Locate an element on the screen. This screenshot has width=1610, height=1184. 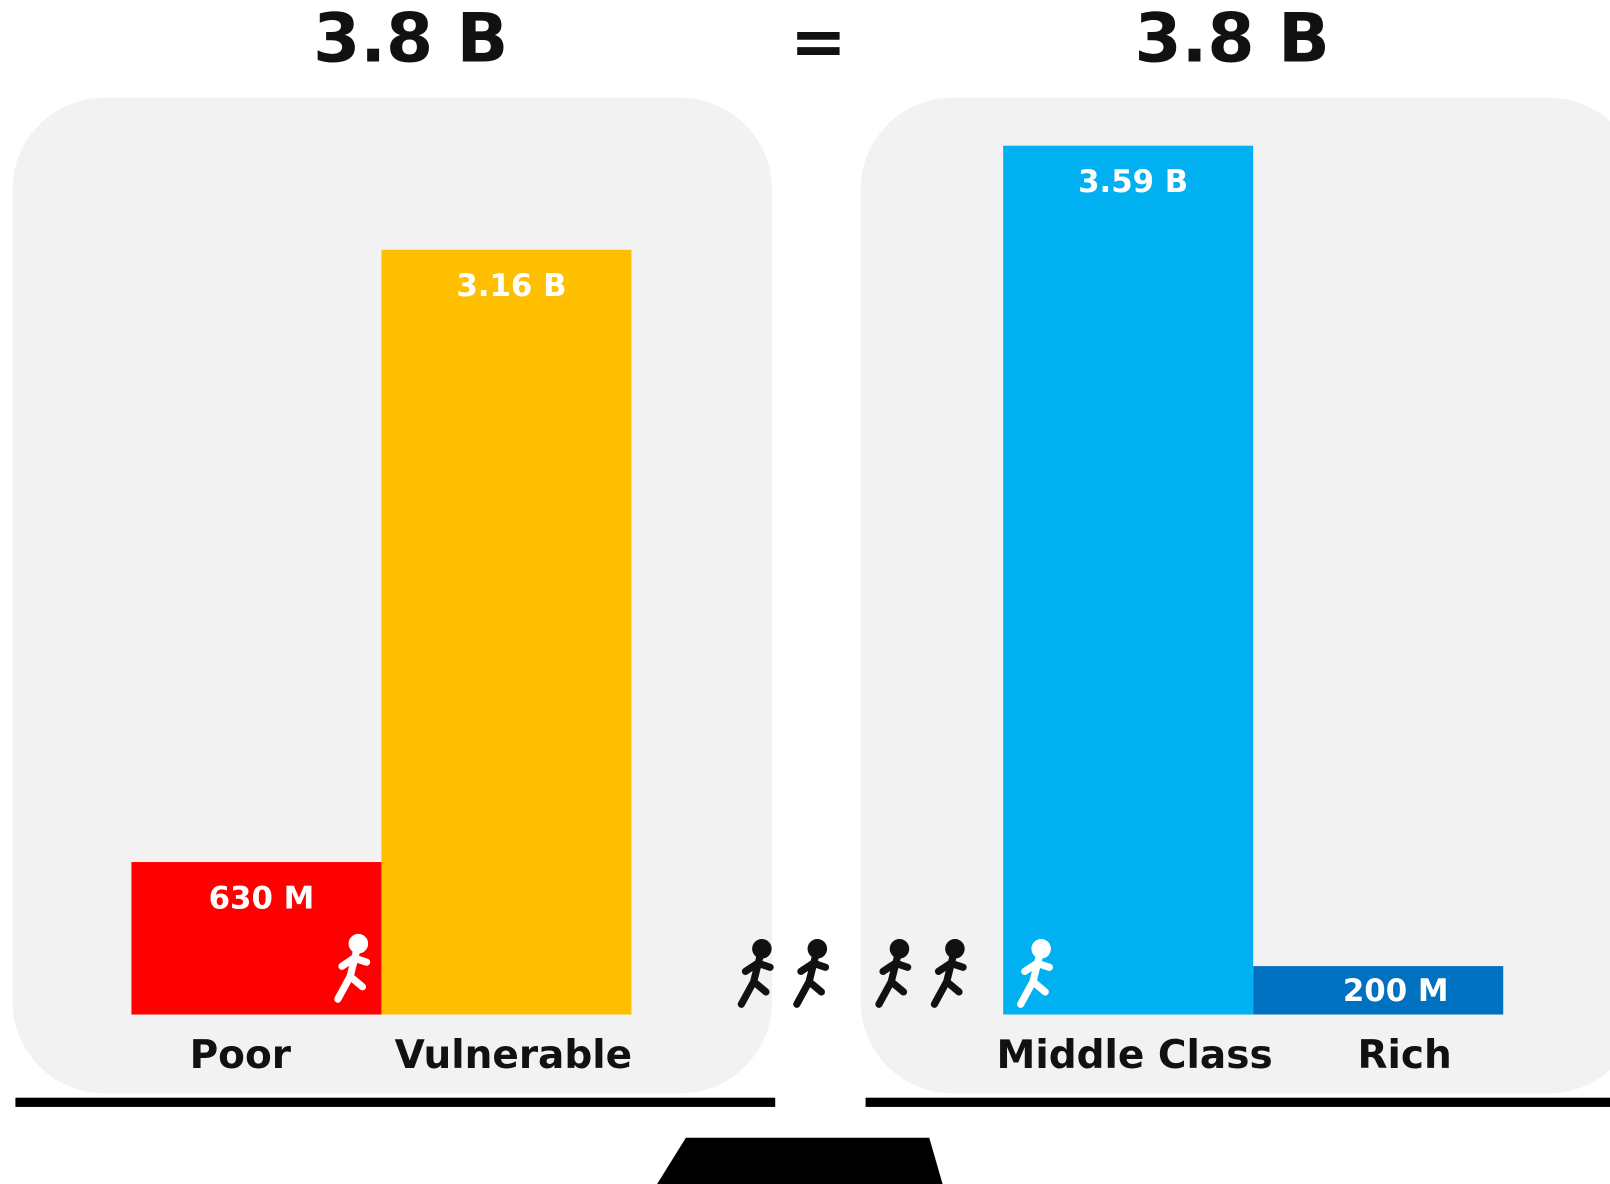
value-label: 3.16 B is located at coordinates (511, 286).